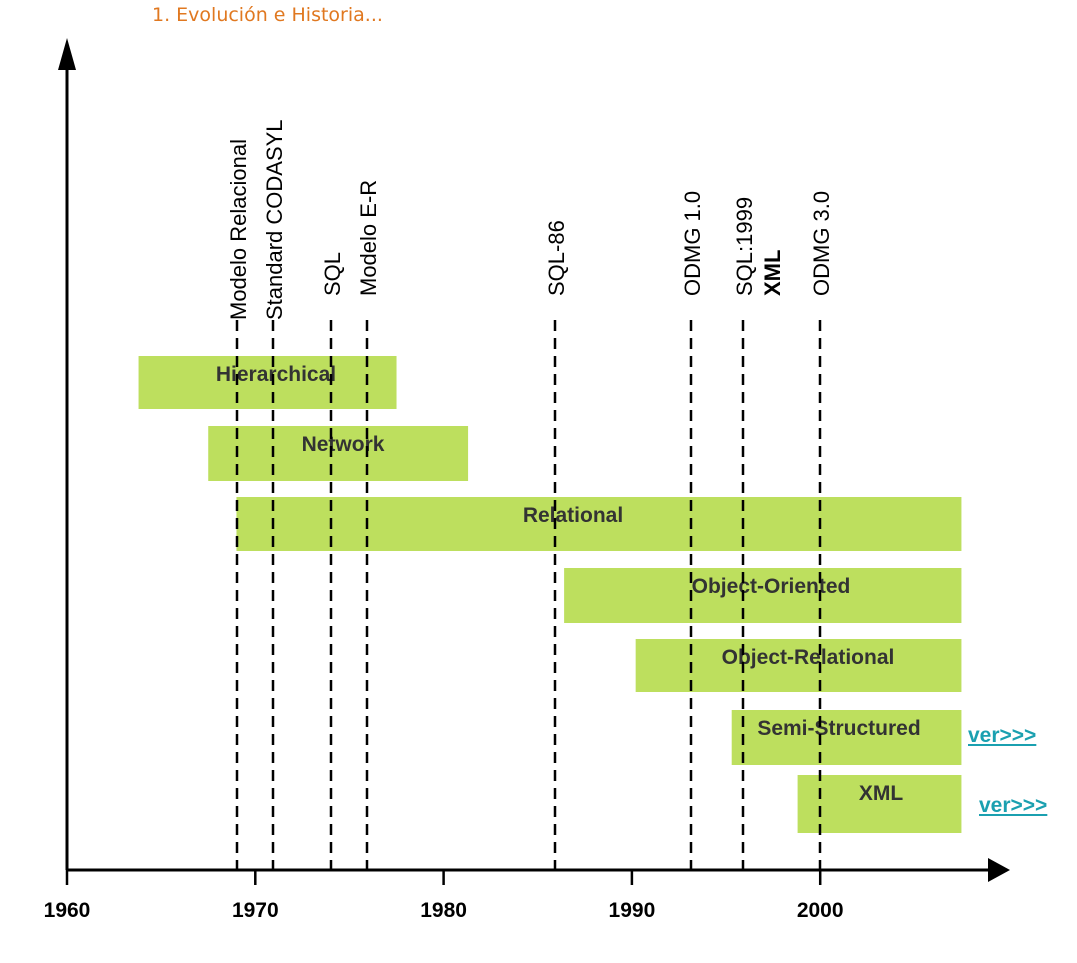  Describe the element at coordinates (881, 793) in the screenshot. I see `bar-label: XML` at that location.